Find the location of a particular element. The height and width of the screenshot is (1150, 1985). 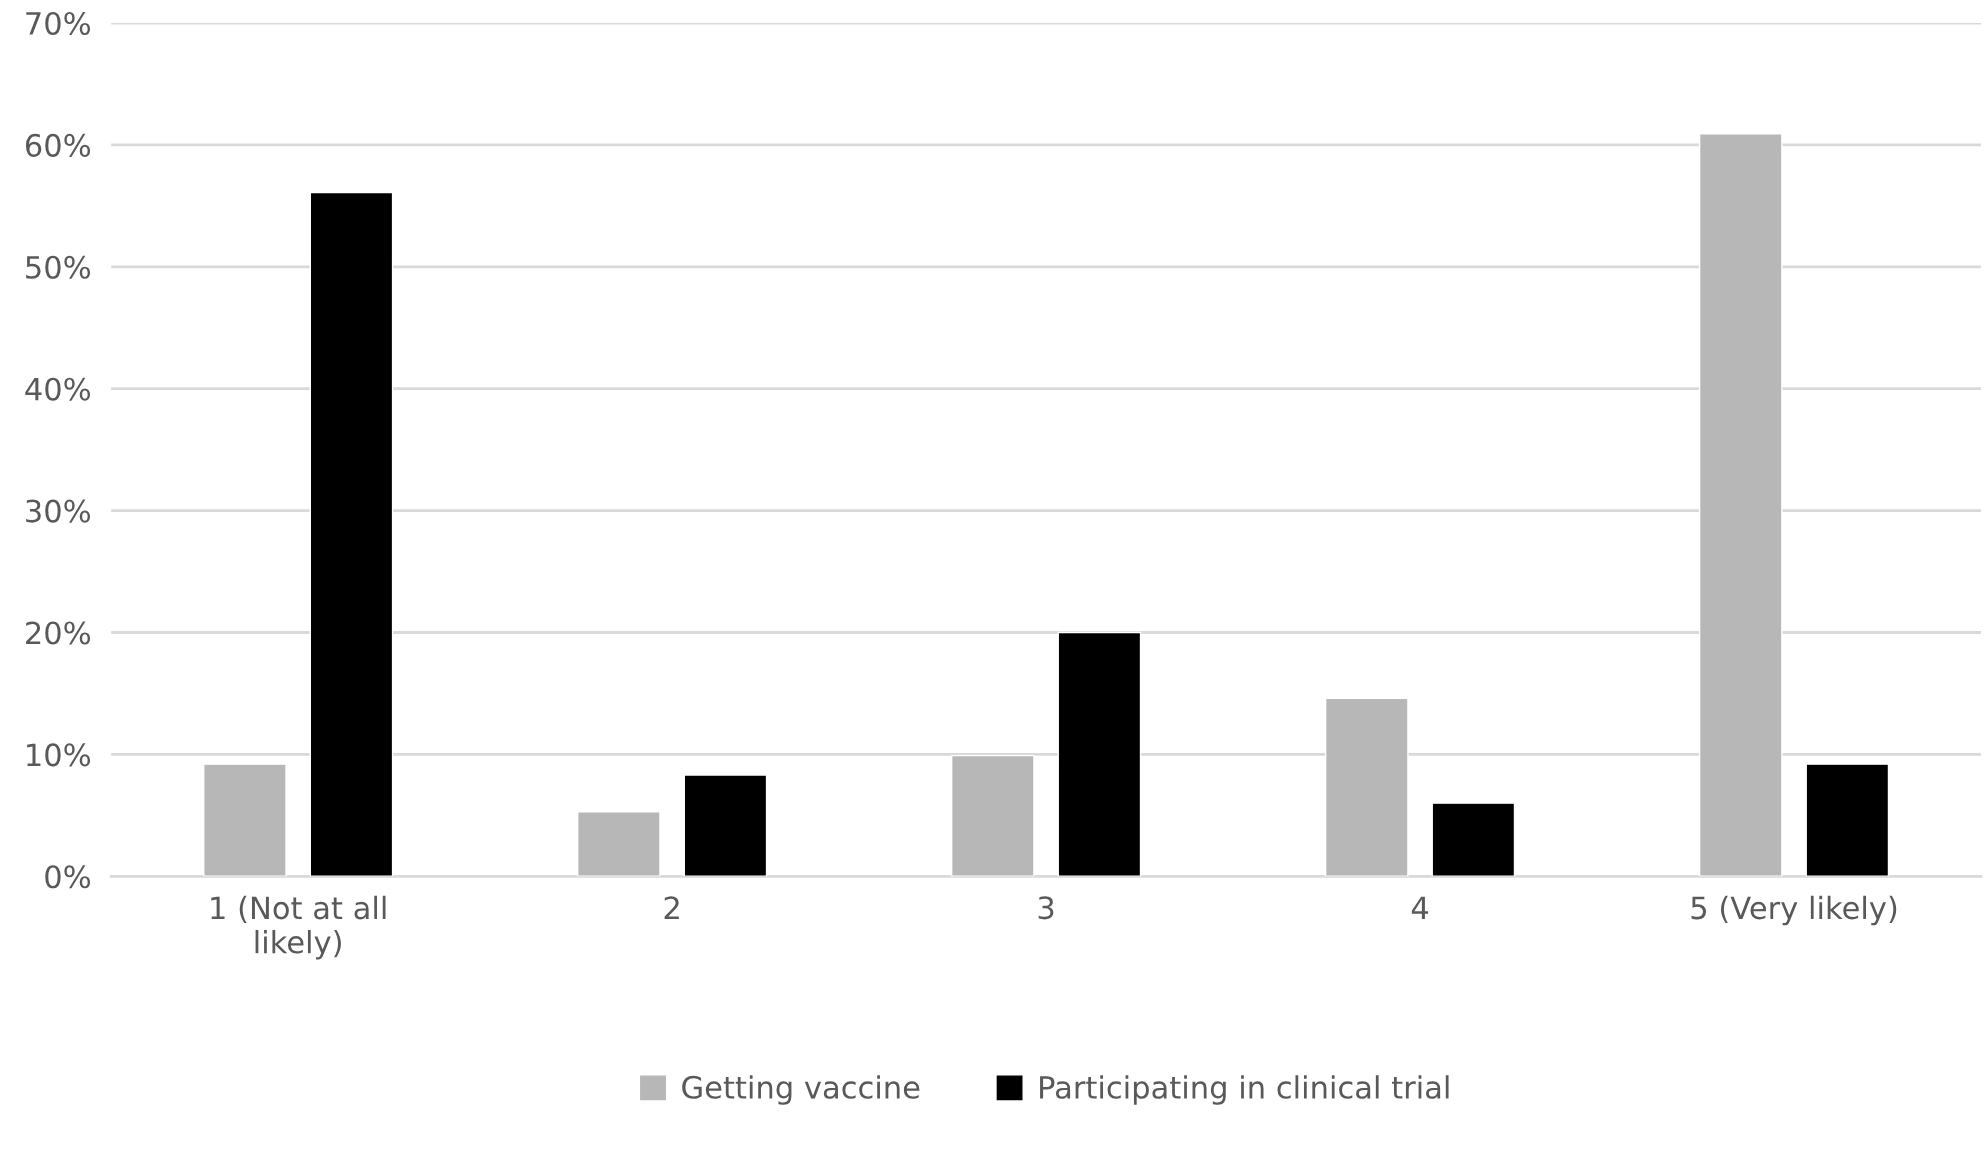

x-tick-label: 1 (Not at all likely) is located at coordinates (298, 927).